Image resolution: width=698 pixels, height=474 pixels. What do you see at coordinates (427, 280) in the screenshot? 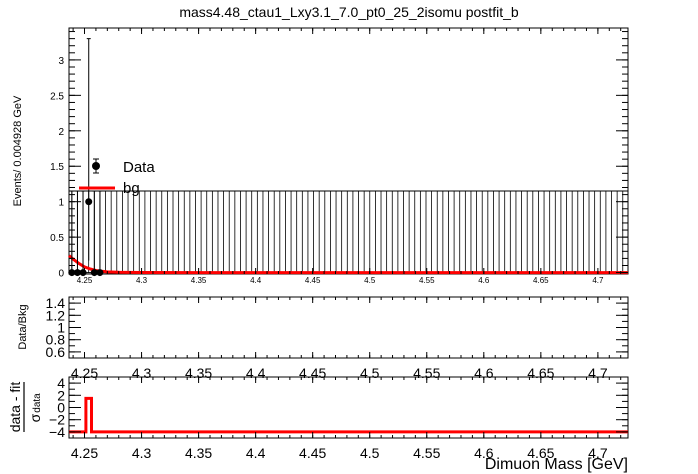
I see `main-x-tick-label: 4.55` at bounding box center [427, 280].